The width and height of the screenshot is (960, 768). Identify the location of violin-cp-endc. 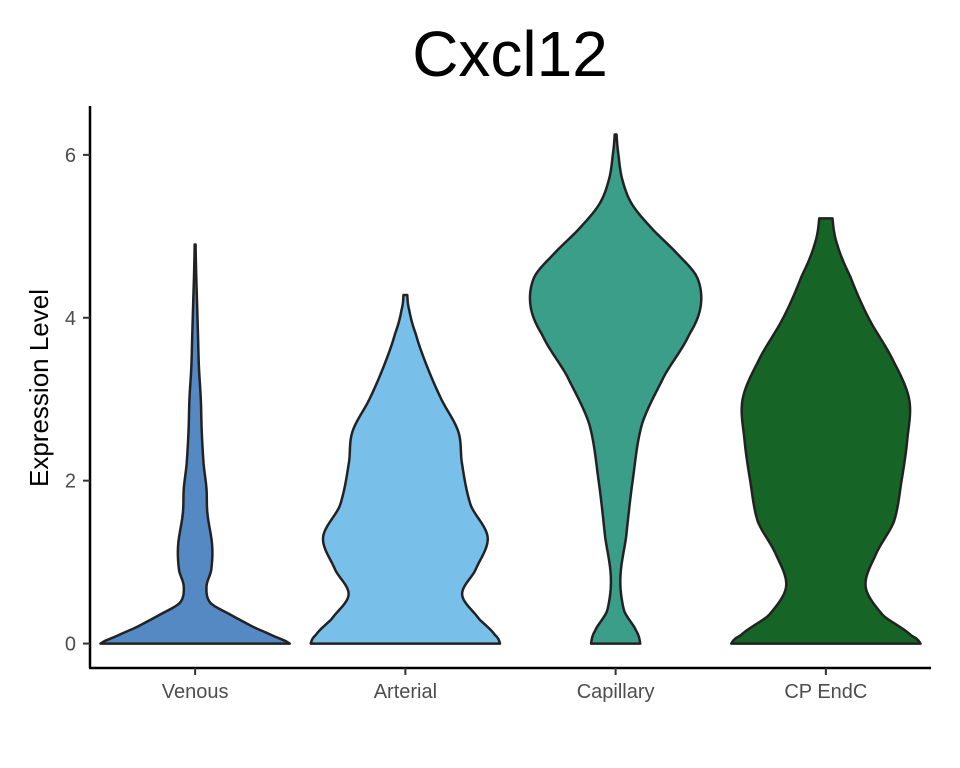
(826, 431).